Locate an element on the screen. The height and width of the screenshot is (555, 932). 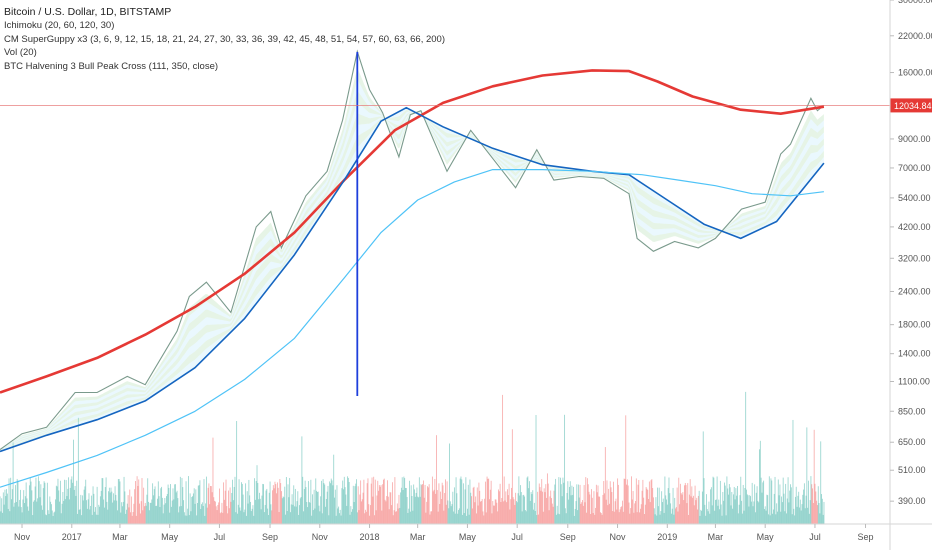
legend-title: Bitcoin / U.S. Dollar, 1D, BITSTAMP is located at coordinates (224, 12).